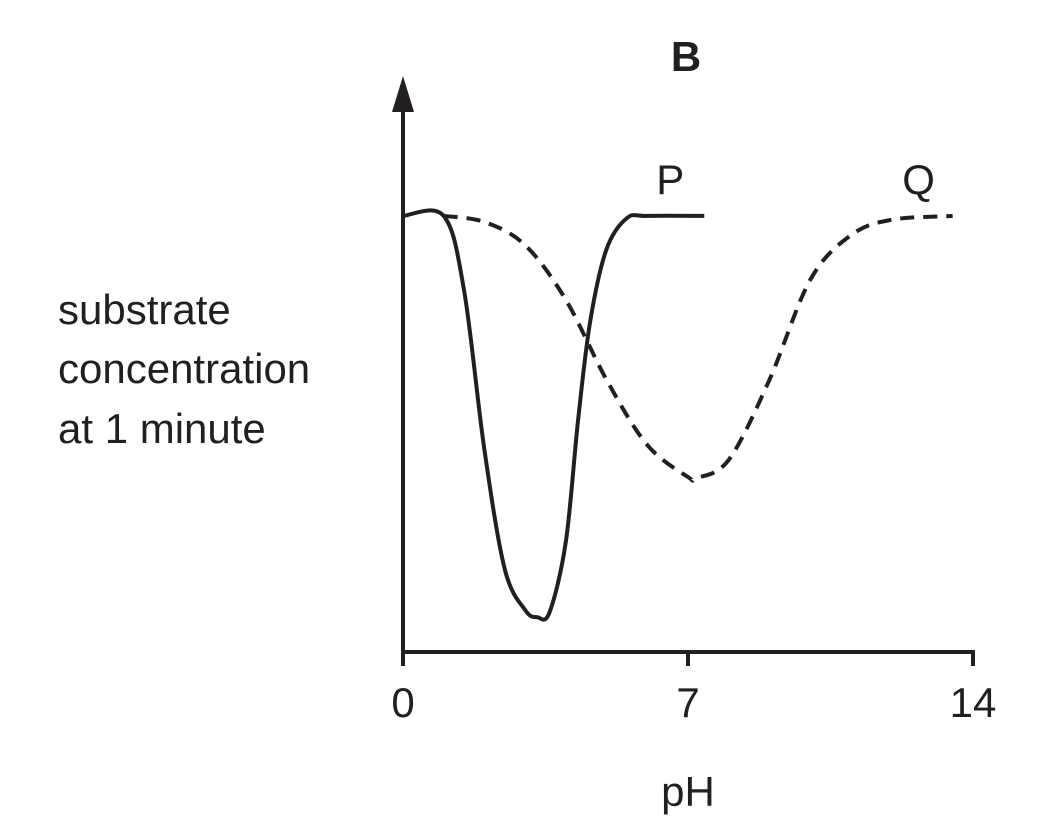 The width and height of the screenshot is (1037, 828). Describe the element at coordinates (553, 415) in the screenshot. I see `line-series` at that location.